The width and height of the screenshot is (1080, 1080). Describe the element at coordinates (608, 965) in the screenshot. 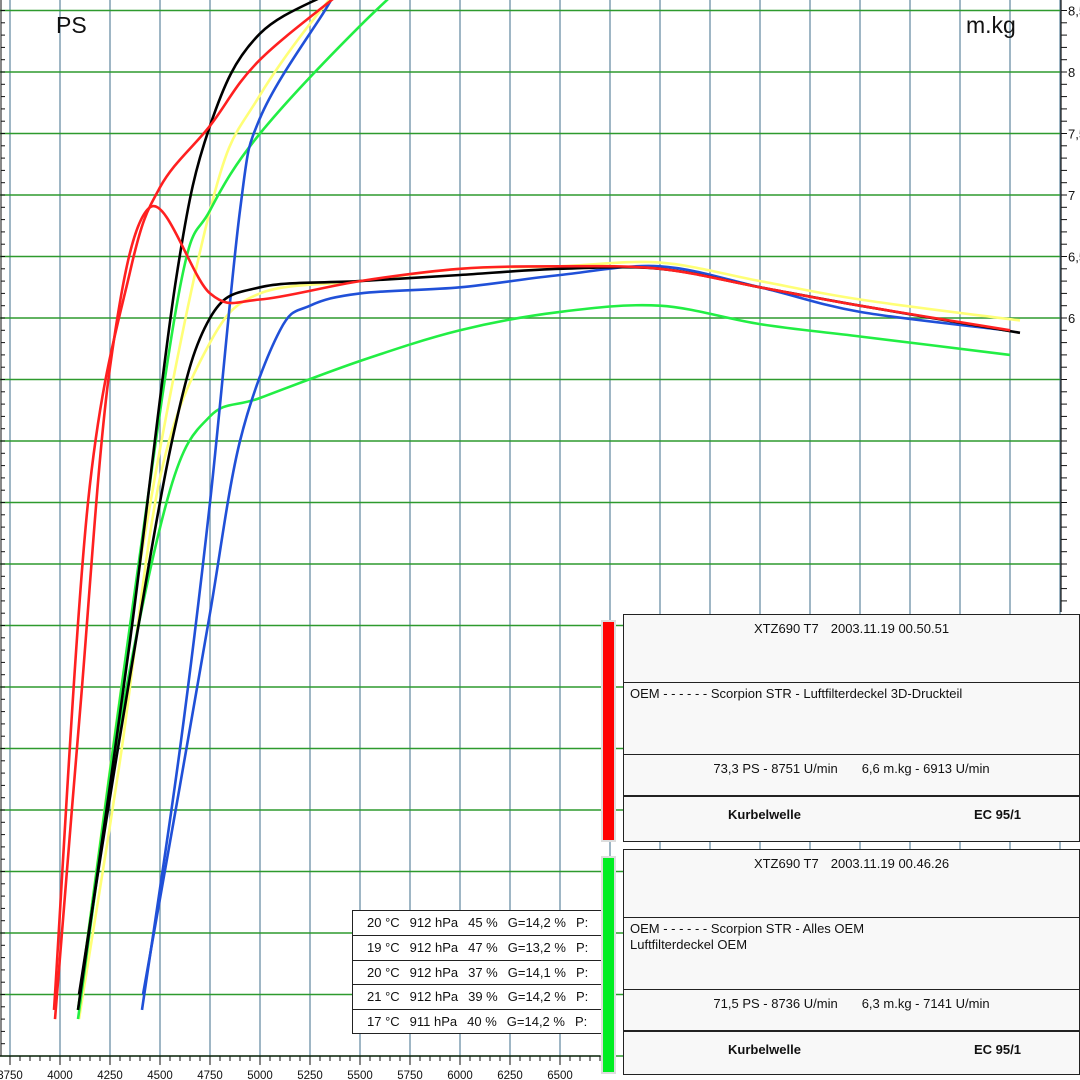

I see `legend-color-swatch-green` at that location.